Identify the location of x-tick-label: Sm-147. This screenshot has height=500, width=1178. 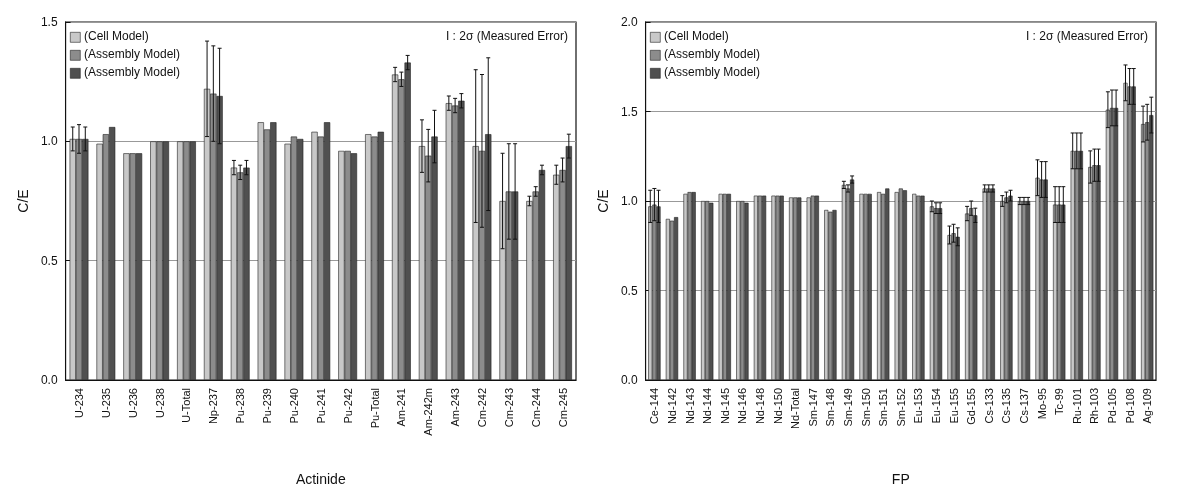
(812, 407).